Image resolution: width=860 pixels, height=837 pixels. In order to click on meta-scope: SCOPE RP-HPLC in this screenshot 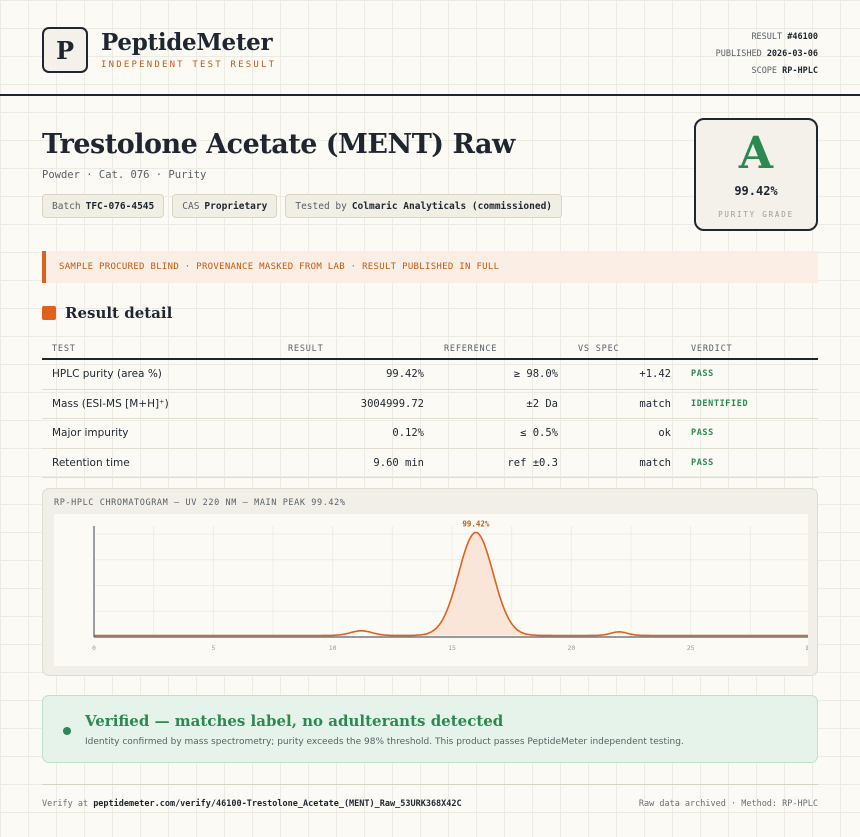, I will do `click(784, 71)`.